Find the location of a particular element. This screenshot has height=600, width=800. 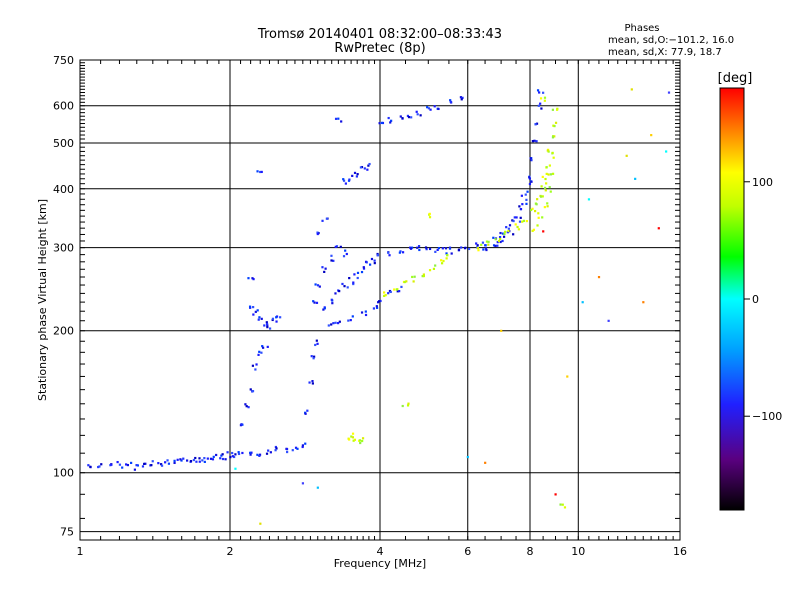

x-tick-labels: 1 2 4 6 8 10 16 is located at coordinates (382, 551).